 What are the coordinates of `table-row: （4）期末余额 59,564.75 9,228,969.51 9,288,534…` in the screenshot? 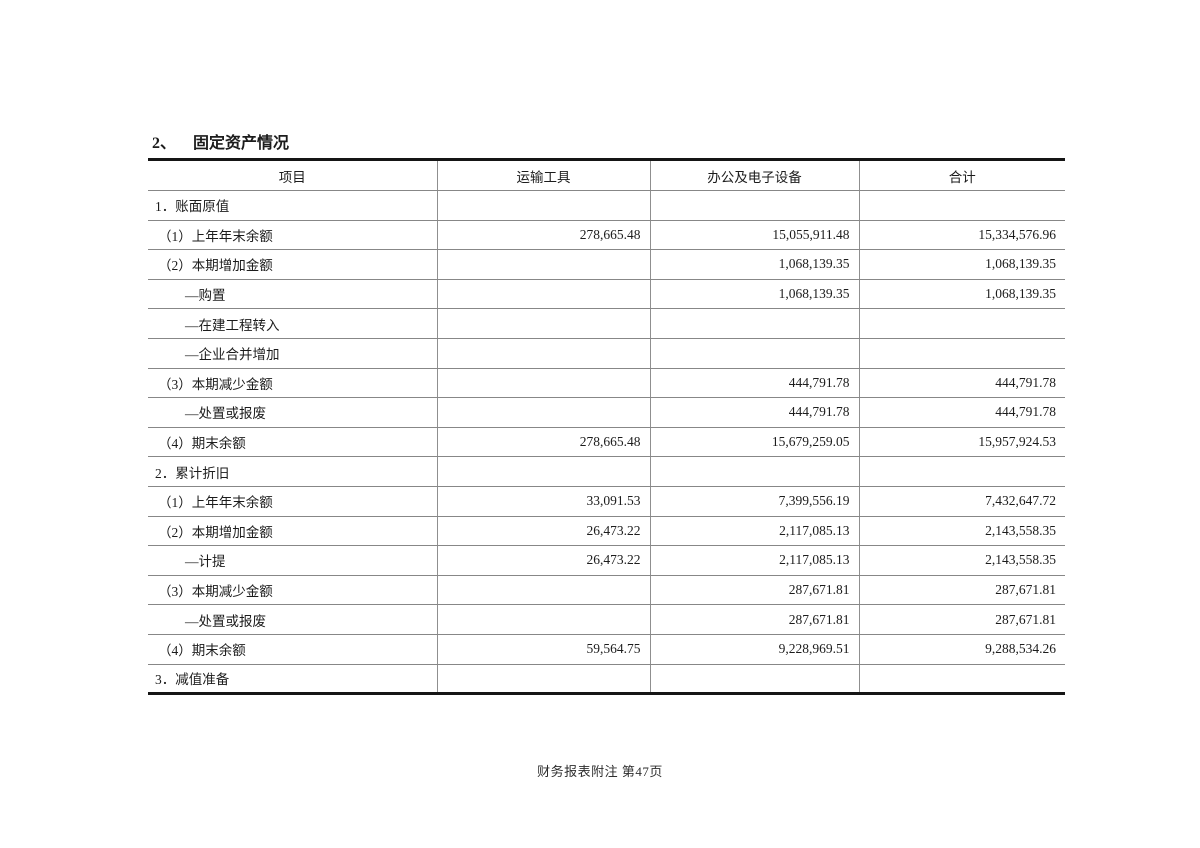 It's located at (606, 649).